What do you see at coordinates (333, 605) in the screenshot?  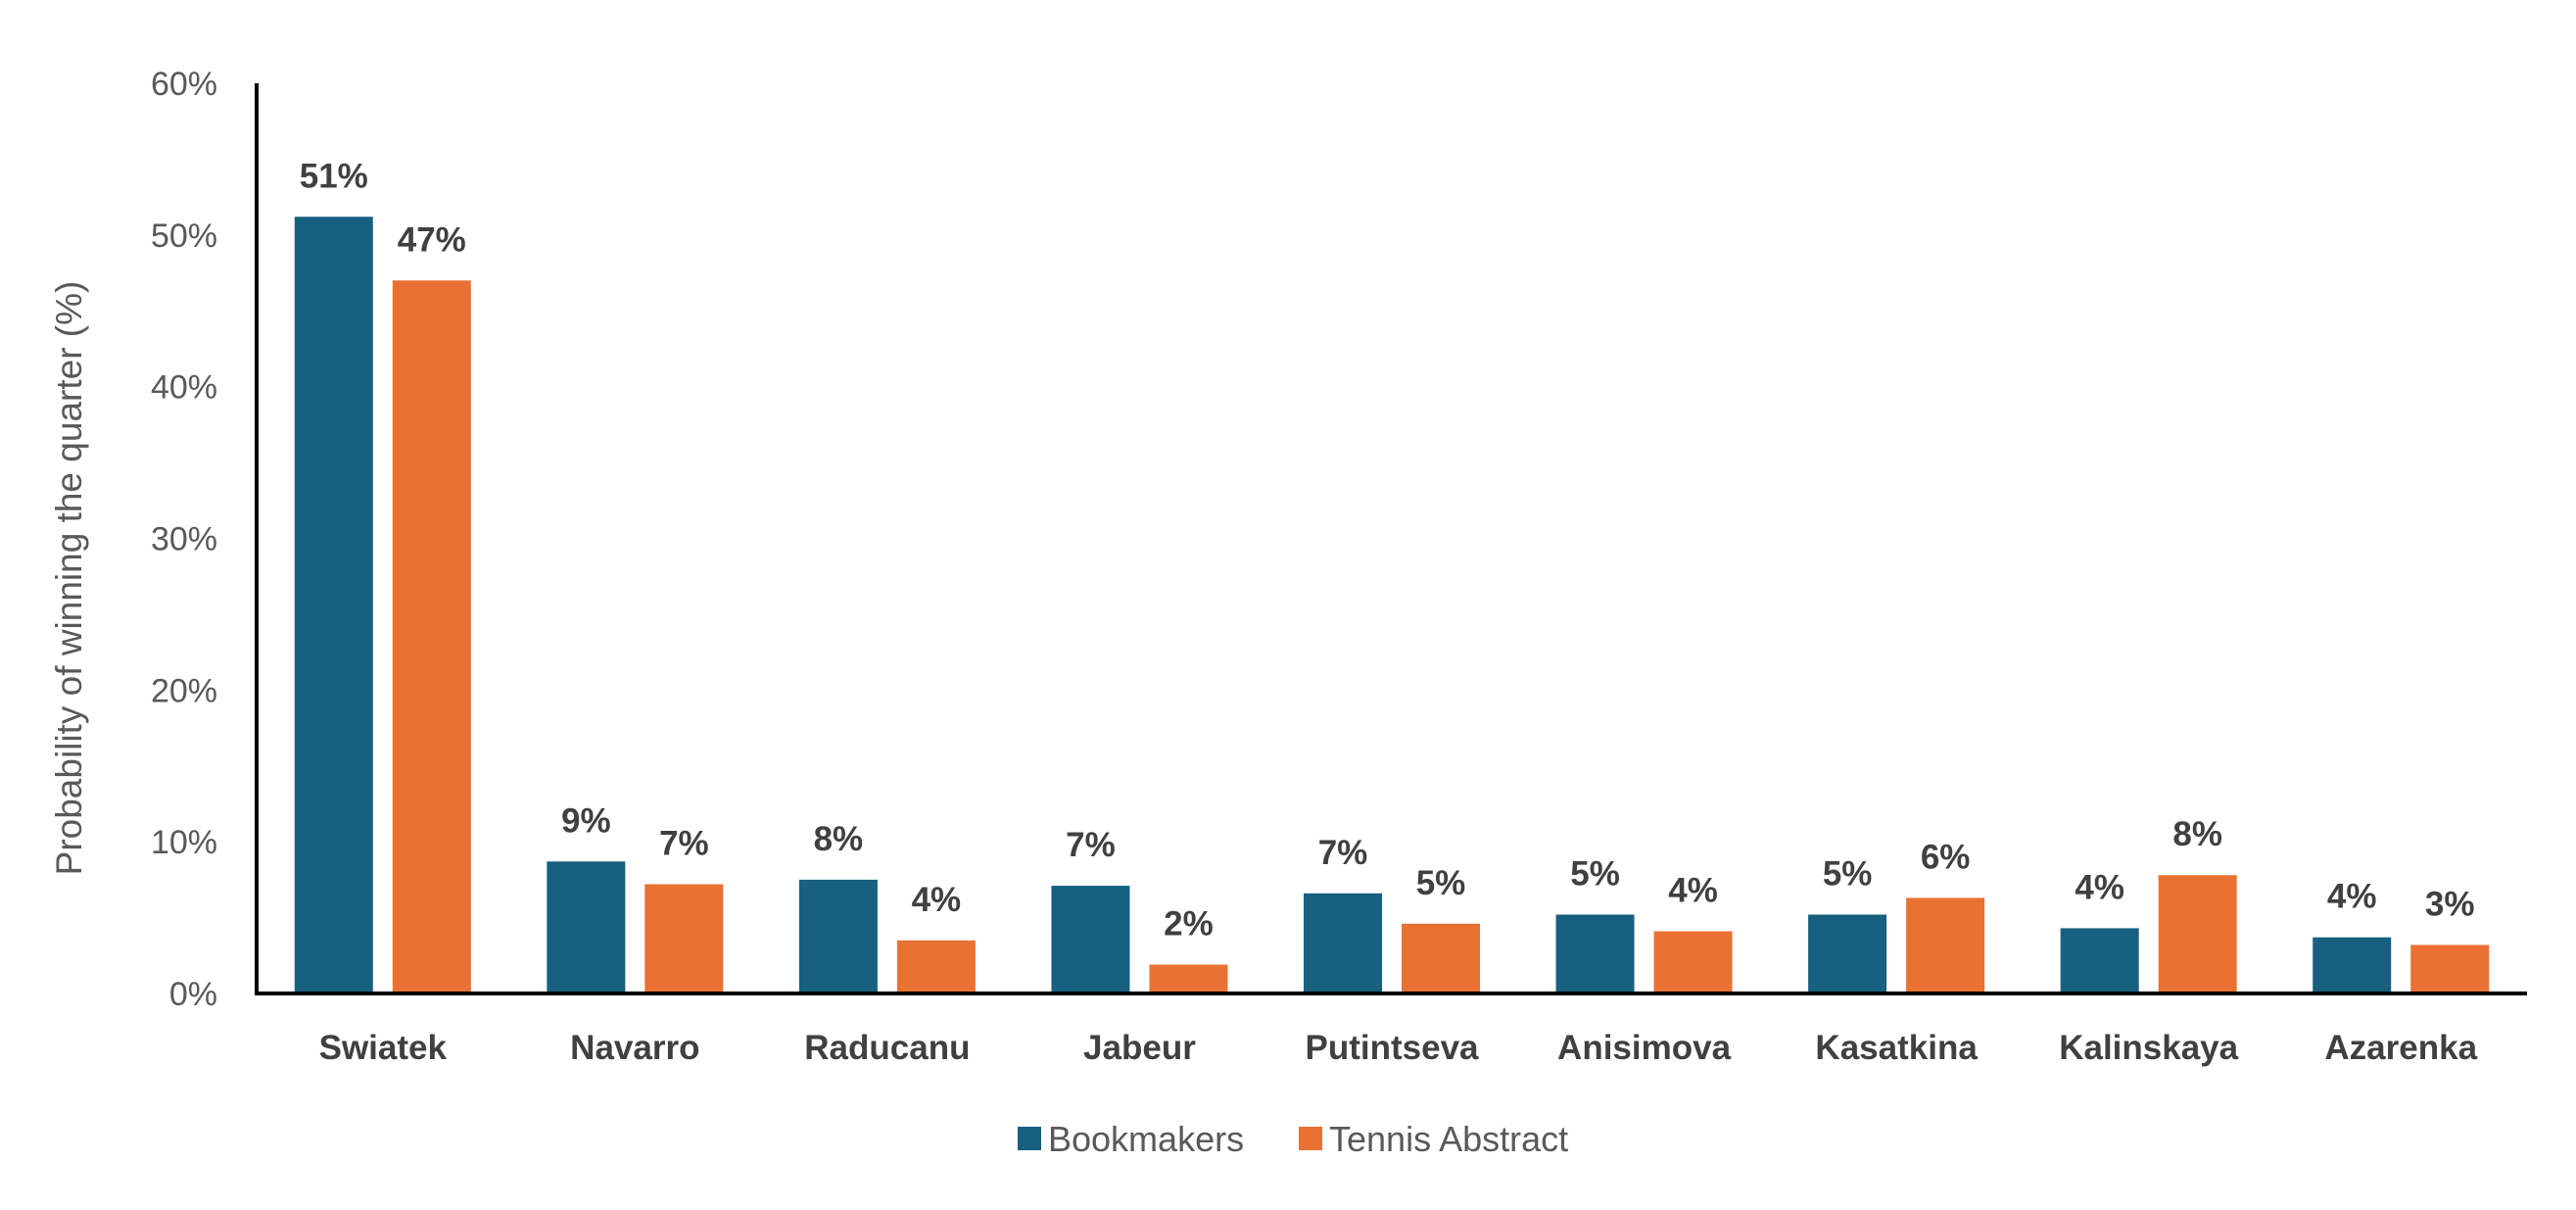 I see `bar-swiatek-bookmakers` at bounding box center [333, 605].